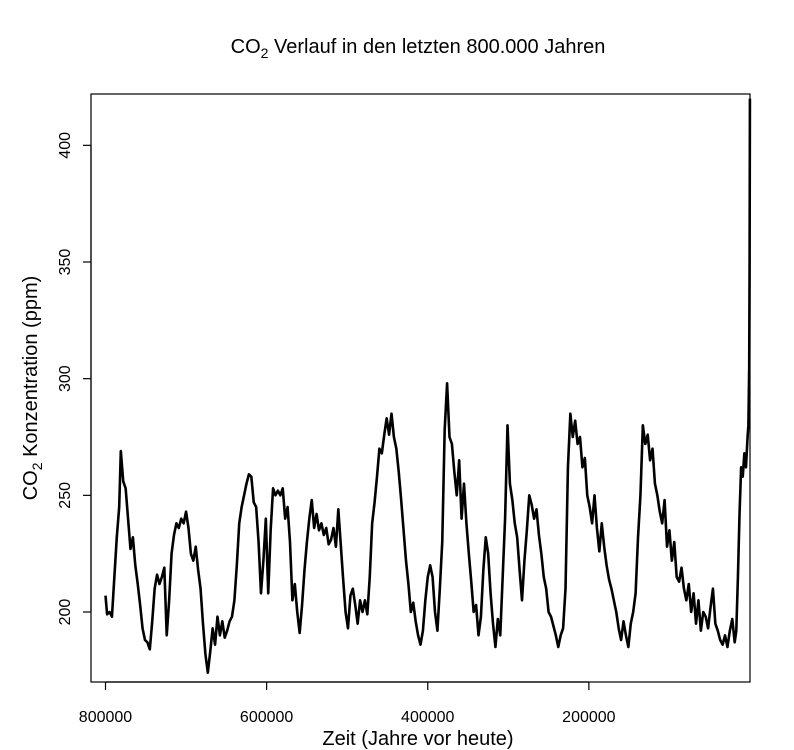 This screenshot has width=794, height=750. I want to click on x-tick-label: 400000, so click(427, 717).